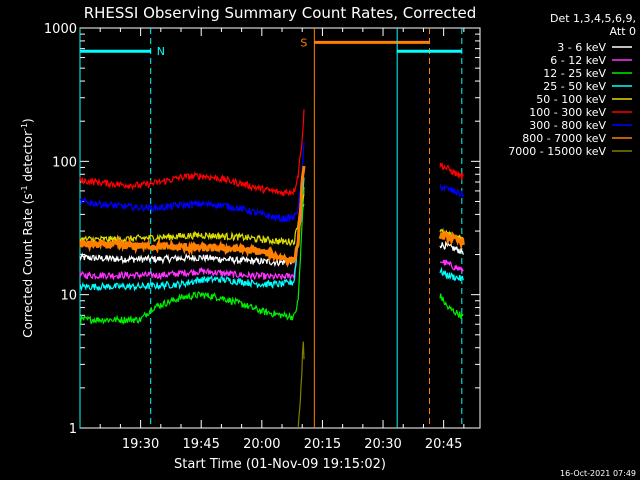 Image resolution: width=640 pixels, height=480 pixels. What do you see at coordinates (73, 429) in the screenshot?
I see `y-tick-label: 1` at bounding box center [73, 429].